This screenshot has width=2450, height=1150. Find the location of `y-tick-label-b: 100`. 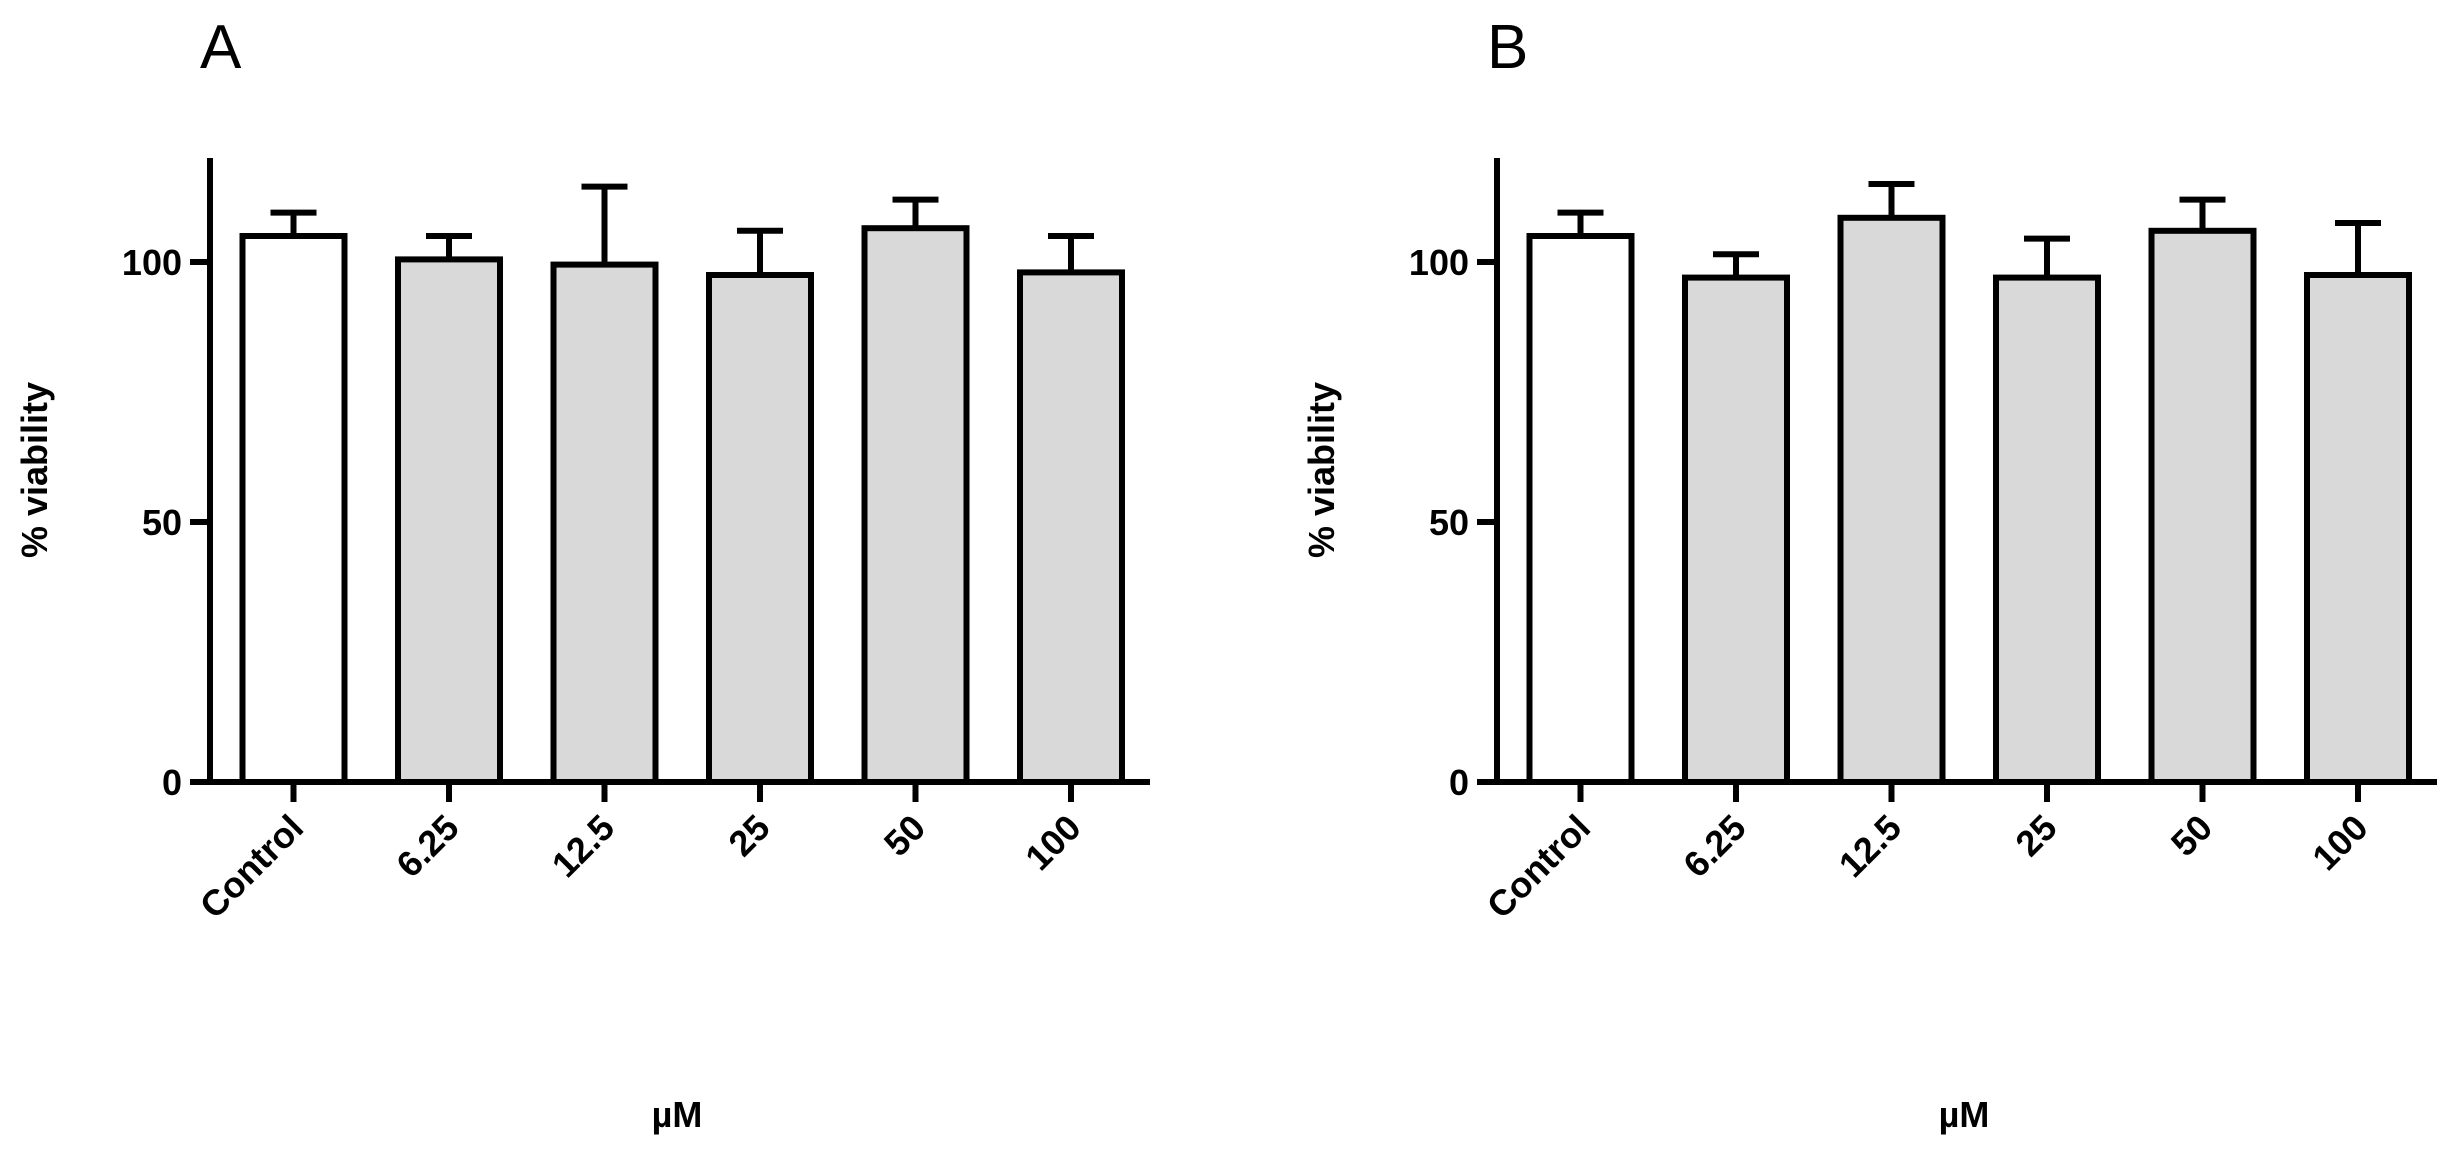

y-tick-label-b: 100 is located at coordinates (1439, 262).